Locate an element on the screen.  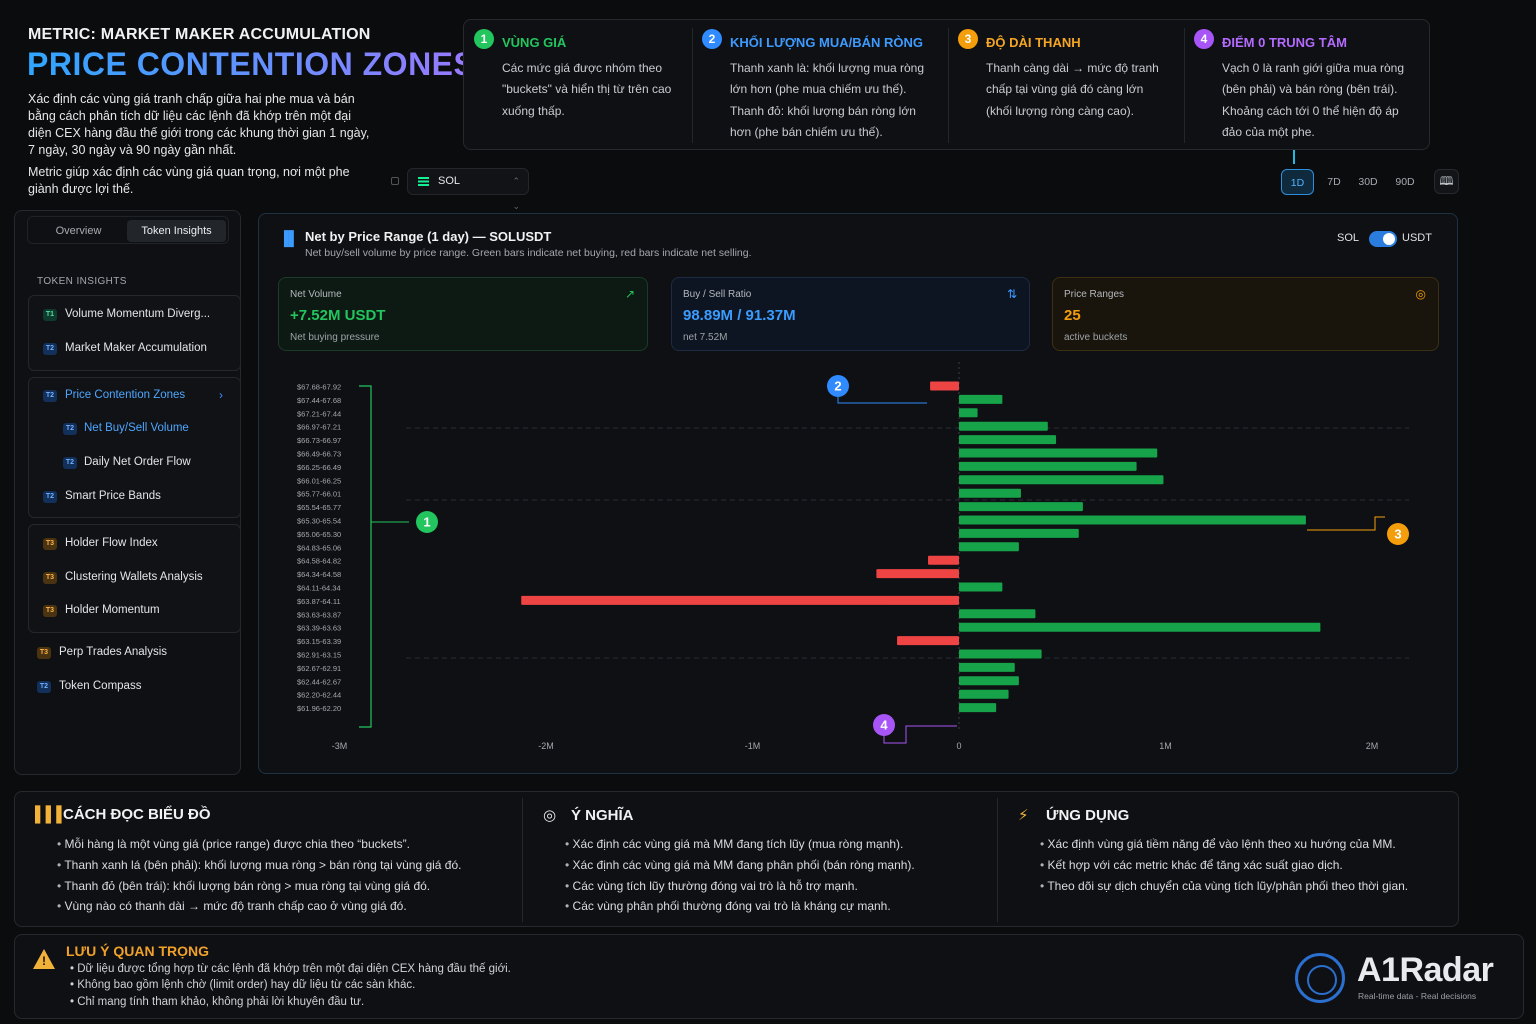
tier-badge: T1 is located at coordinates (50, 315).